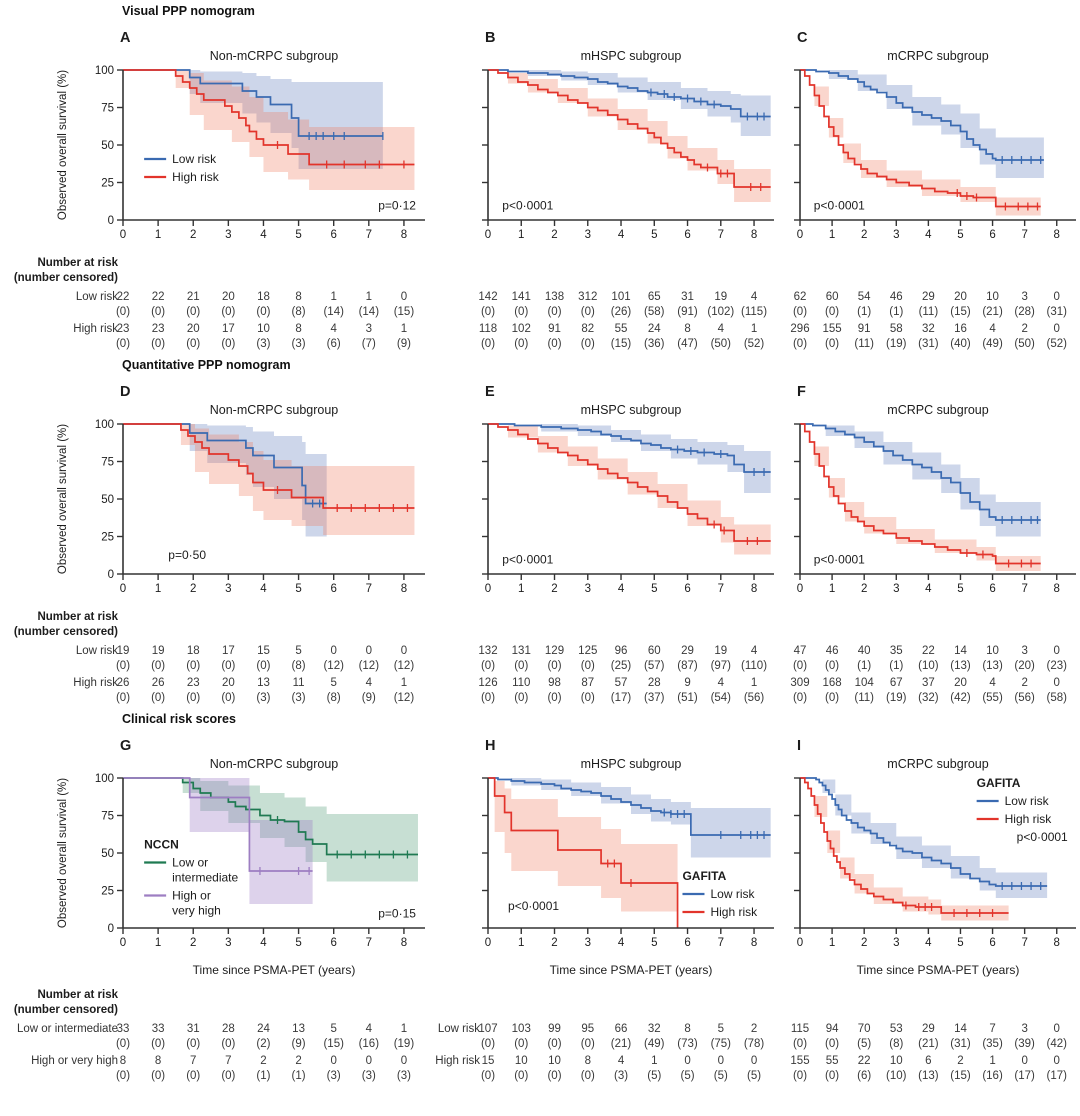 This screenshot has width=1080, height=1116. Describe the element at coordinates (74, 1061) in the screenshot. I see `risk-group-label: High or very high` at that location.